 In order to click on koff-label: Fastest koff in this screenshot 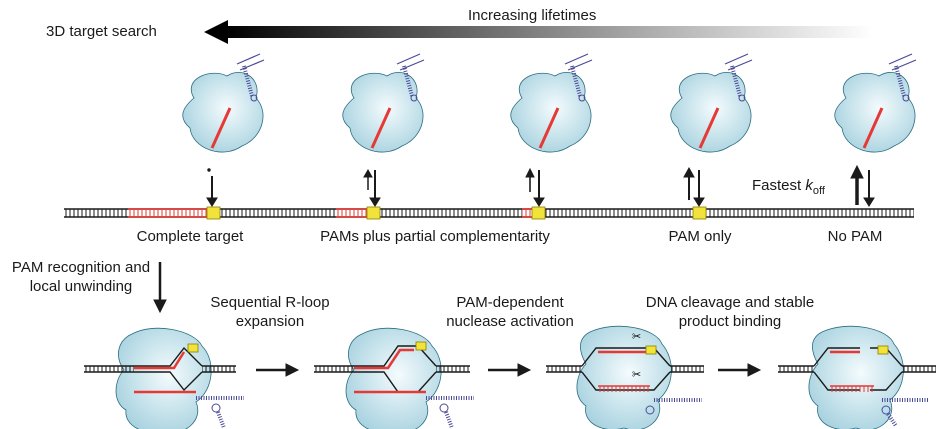, I will do `click(788, 188)`.